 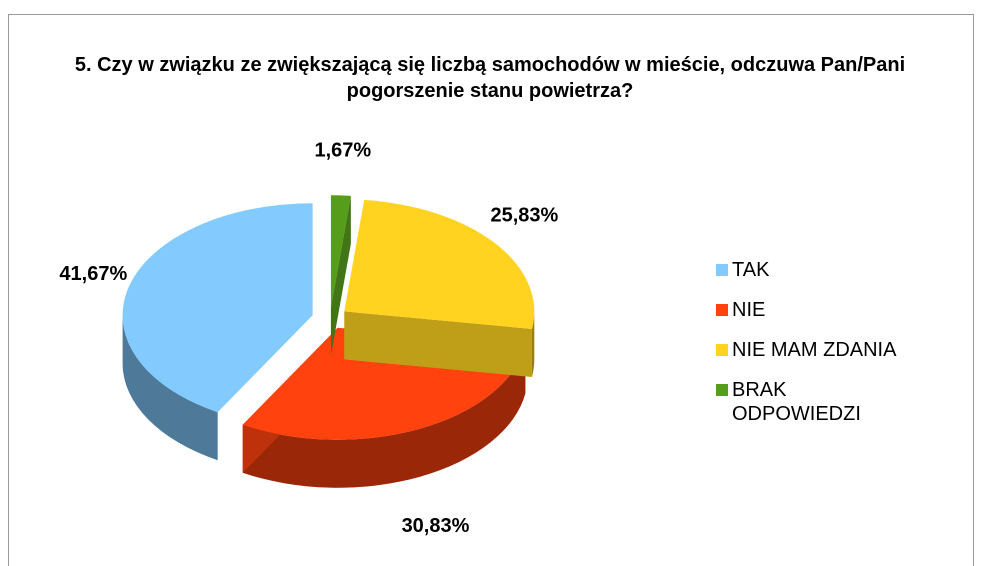 I want to click on data-label: 1,67%, so click(x=342, y=151).